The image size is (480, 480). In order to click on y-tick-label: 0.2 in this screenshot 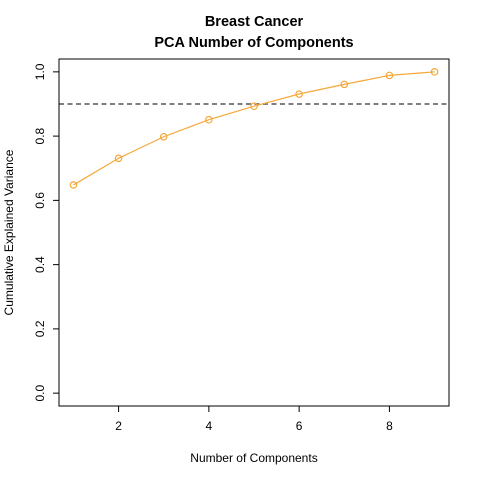, I will do `click(40, 328)`.